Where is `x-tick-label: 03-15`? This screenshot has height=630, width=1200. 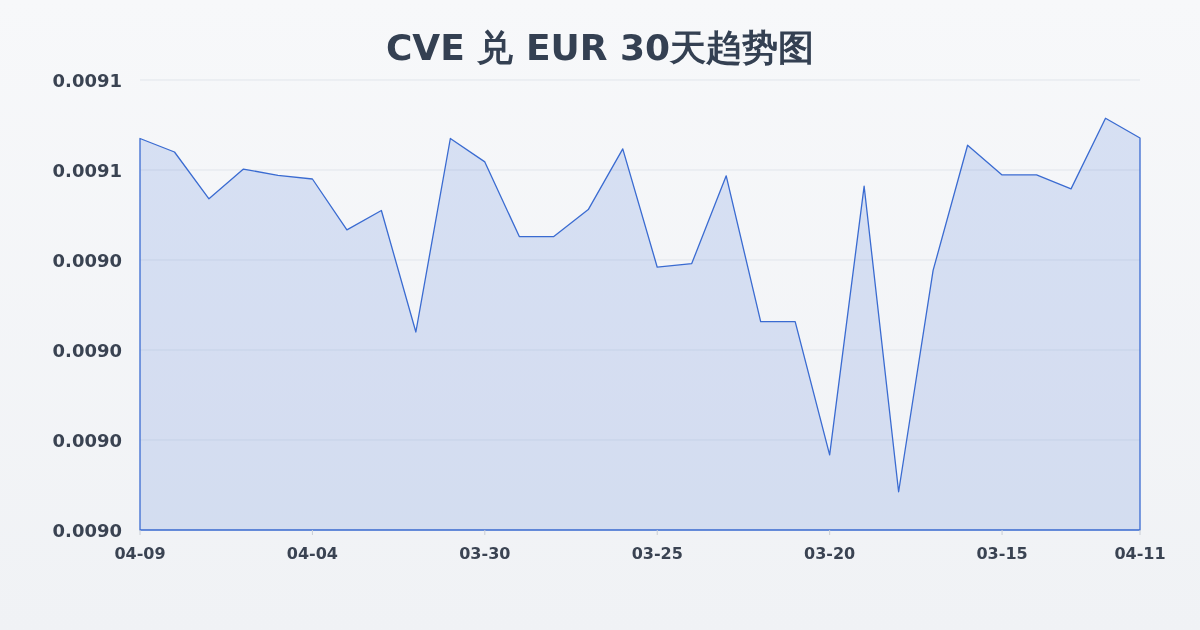
x-tick-label: 03-15 is located at coordinates (1002, 553).